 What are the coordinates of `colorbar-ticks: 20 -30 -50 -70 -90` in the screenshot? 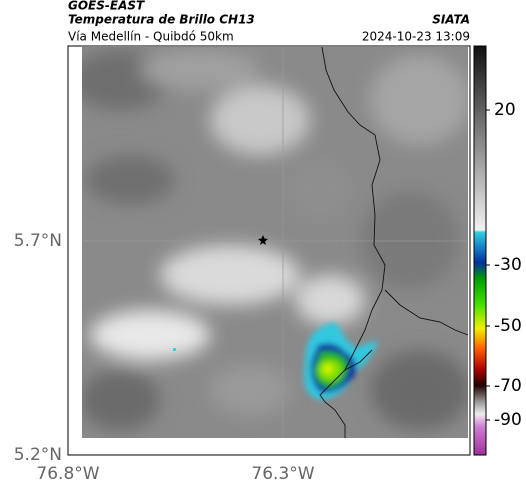 It's located at (504, 265).